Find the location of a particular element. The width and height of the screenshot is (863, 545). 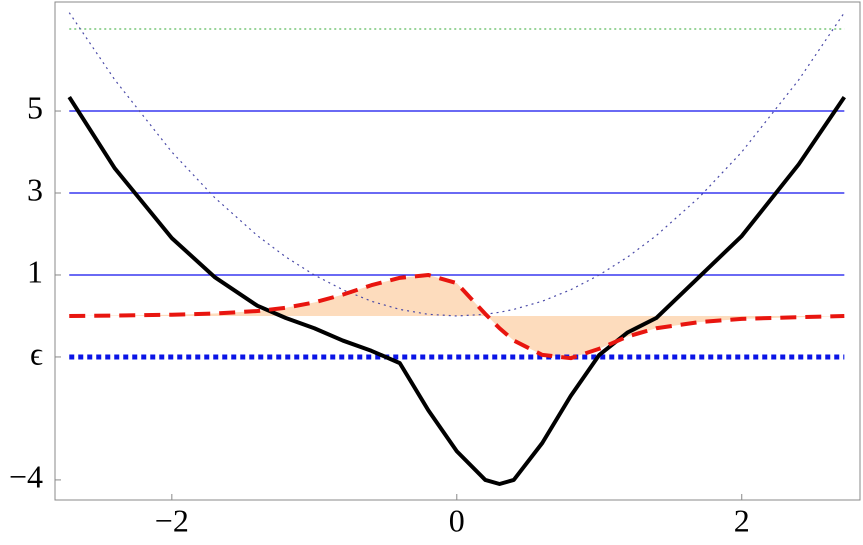

y-tick-label: 3 is located at coordinates (35, 189).